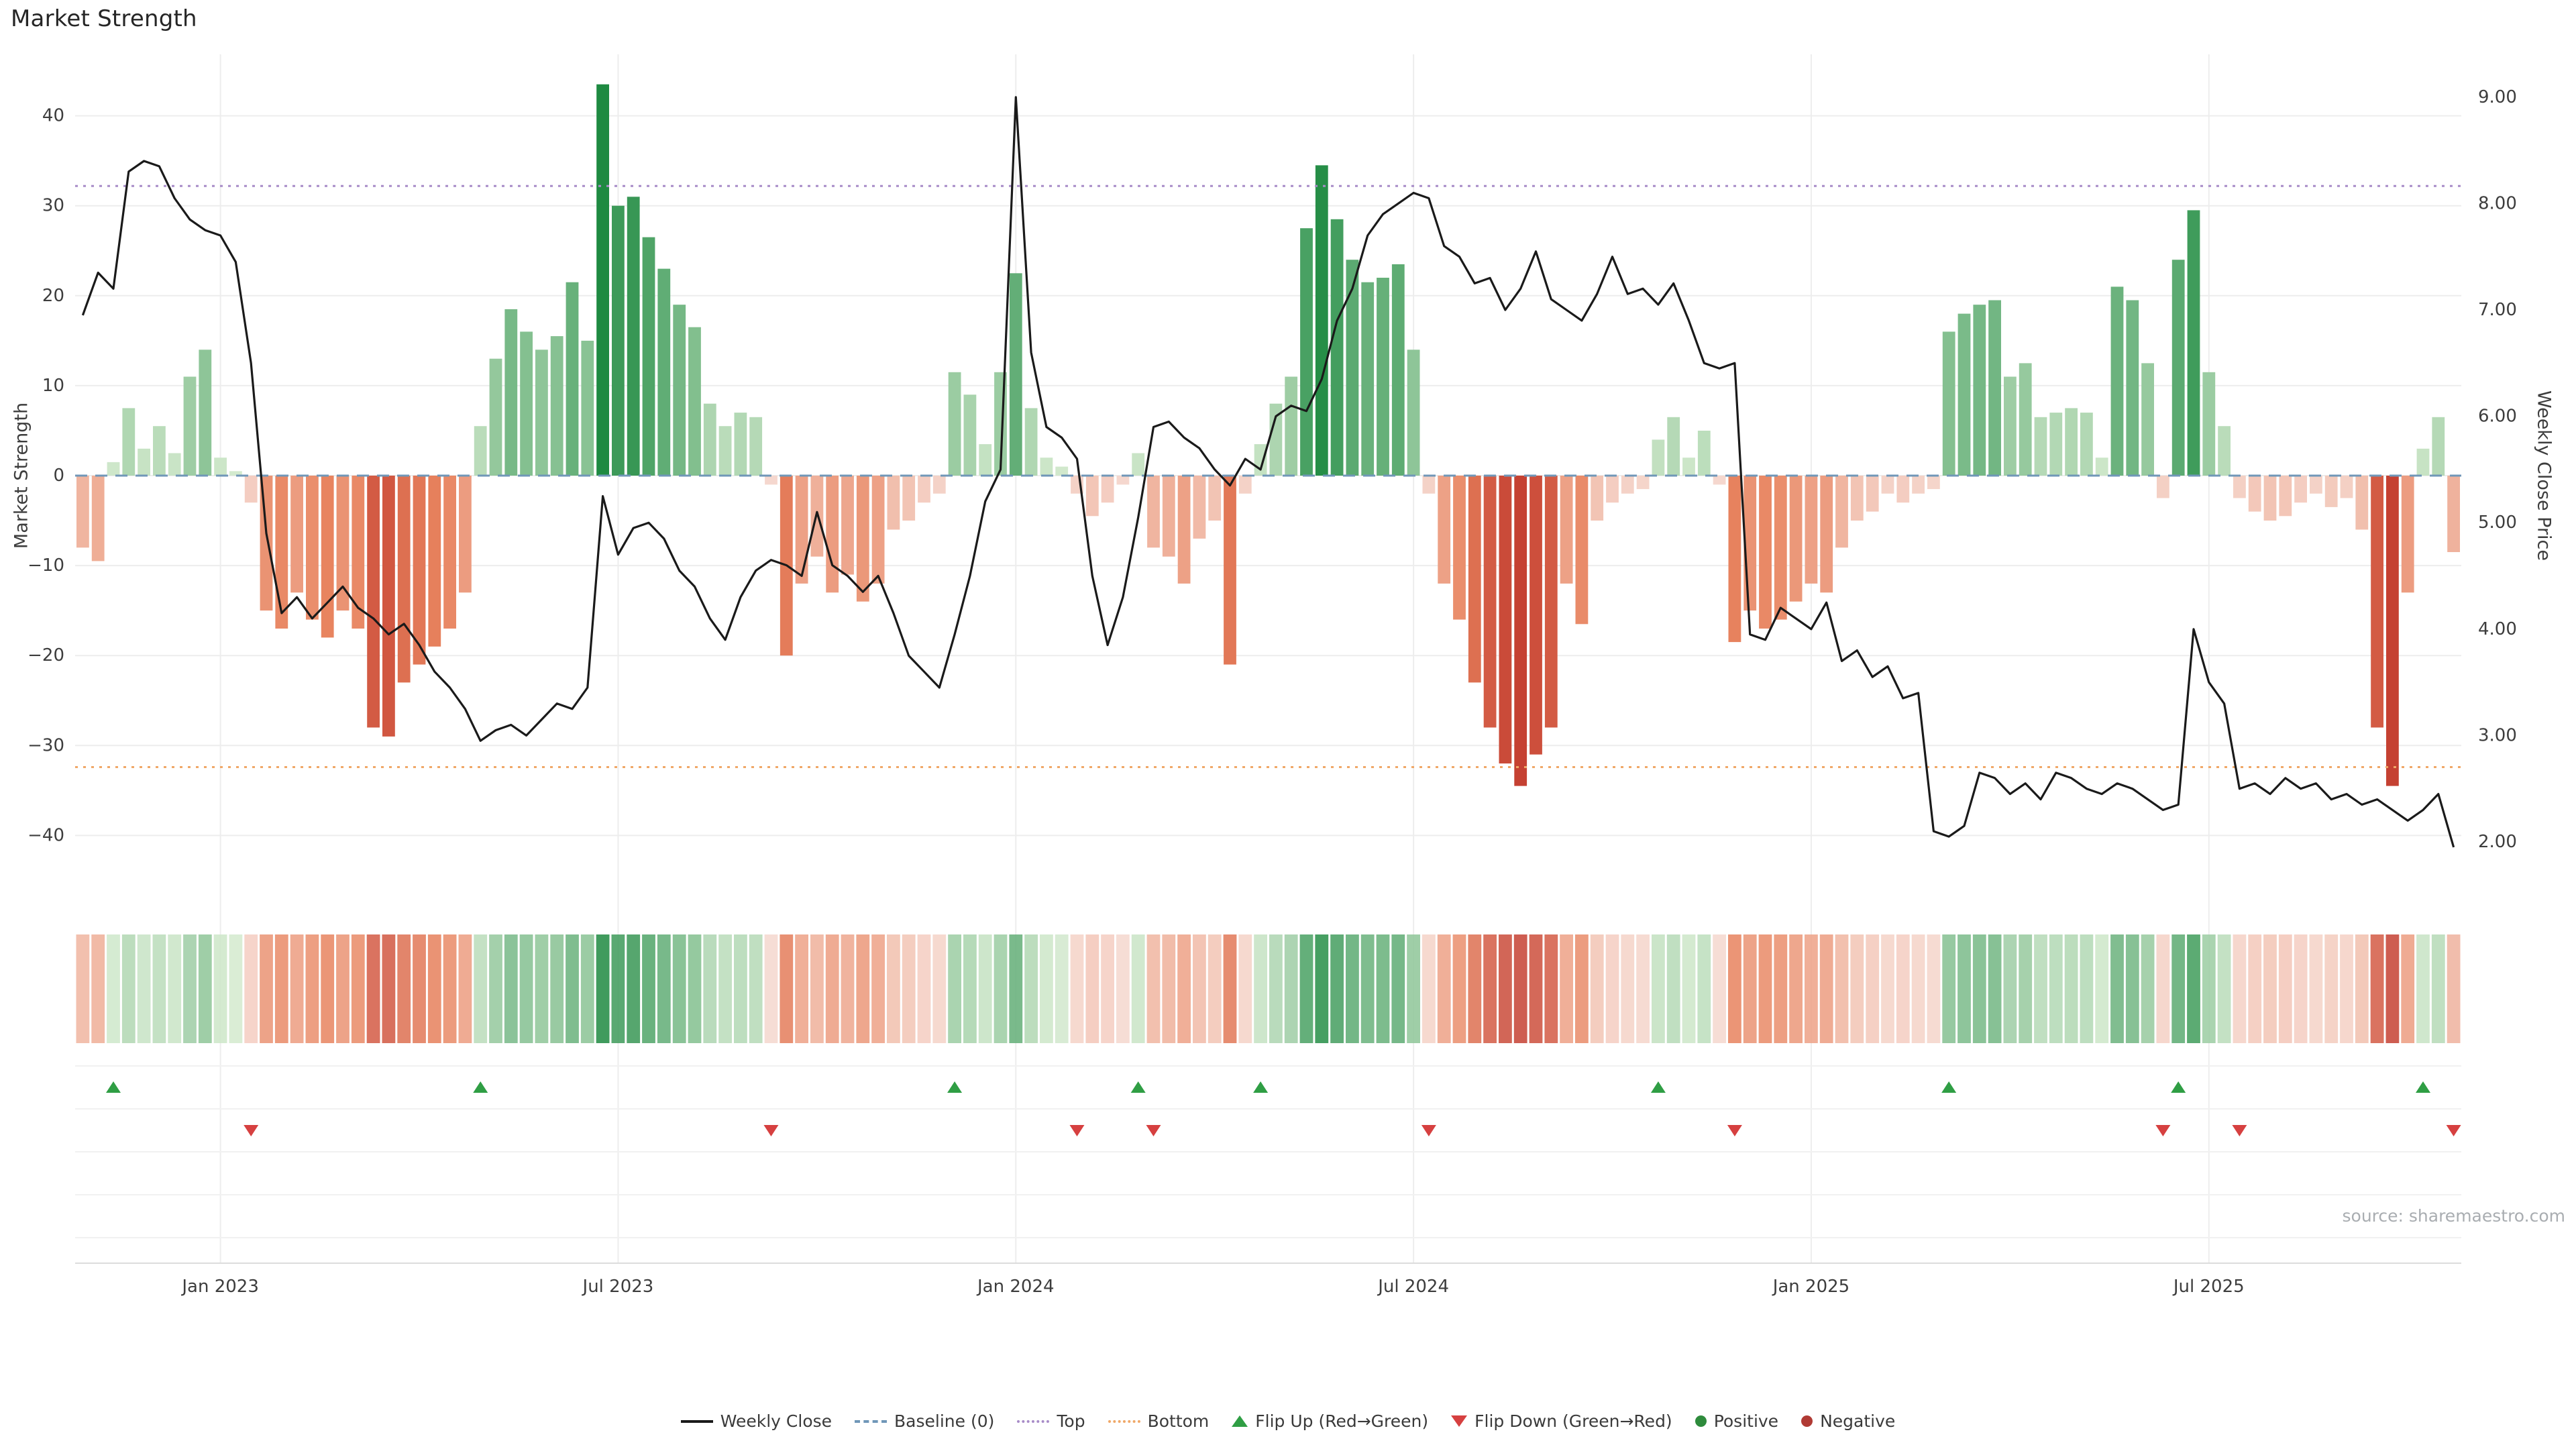  I want to click on legend-label: Bottom, so click(1178, 1421).